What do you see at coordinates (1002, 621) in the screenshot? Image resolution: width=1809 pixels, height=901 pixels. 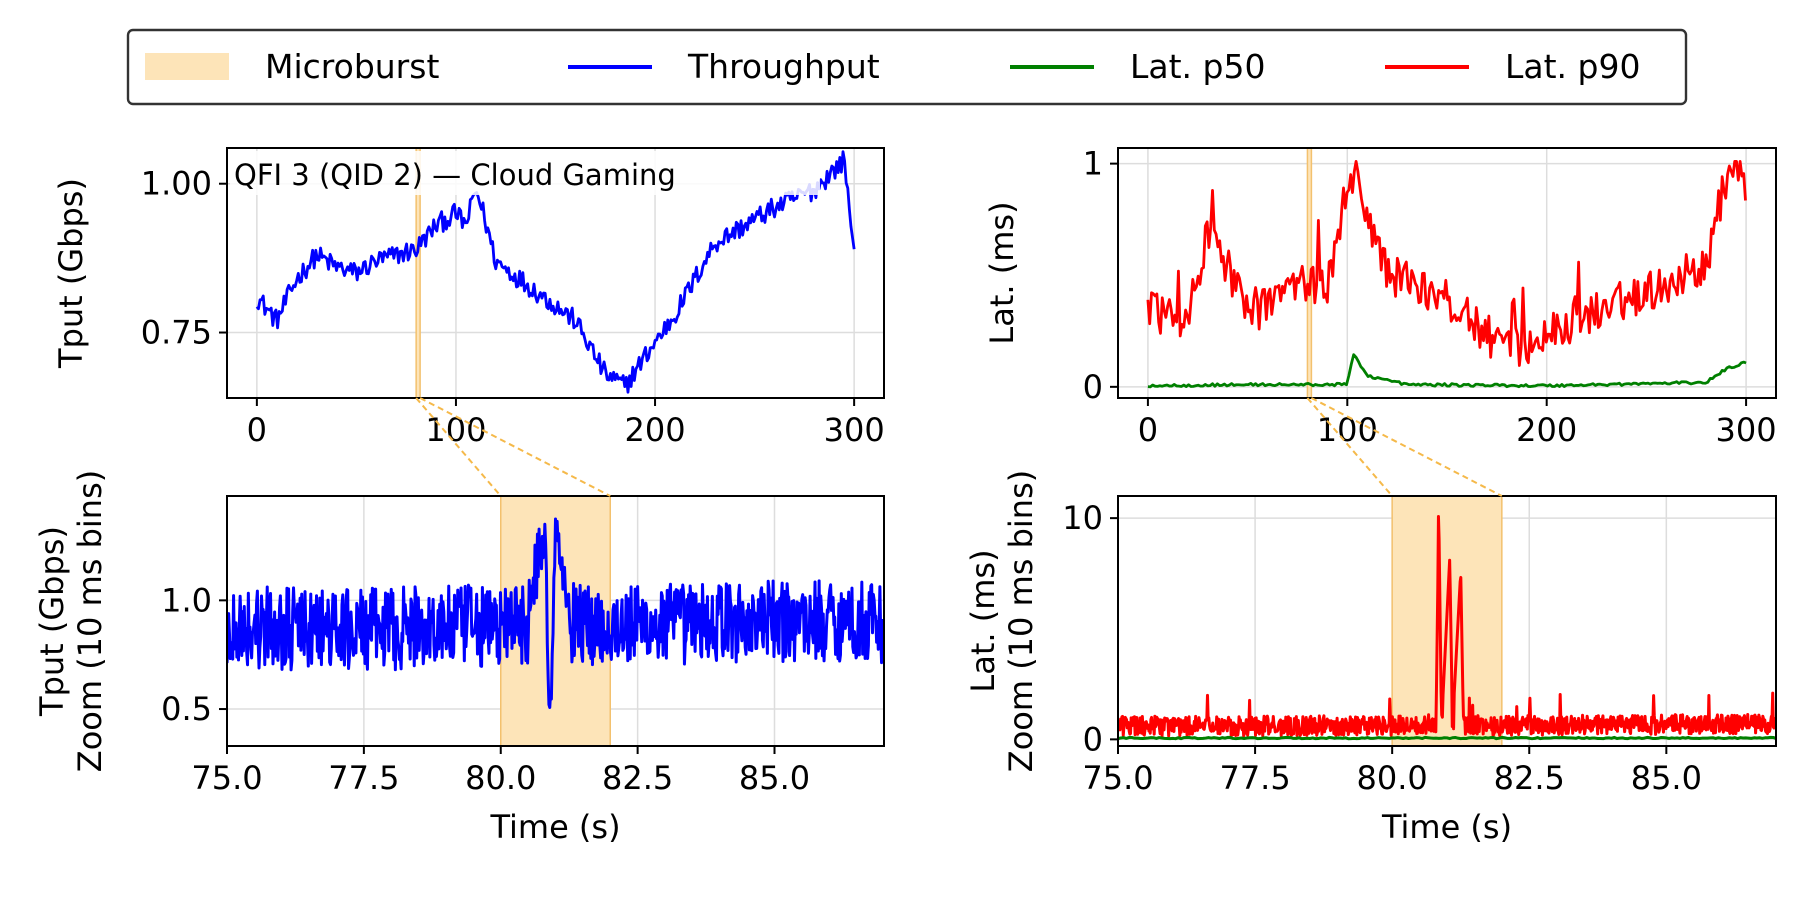 I see `y-axis-label: Lat. (ms)Zoom (10 ms bins)` at bounding box center [1002, 621].